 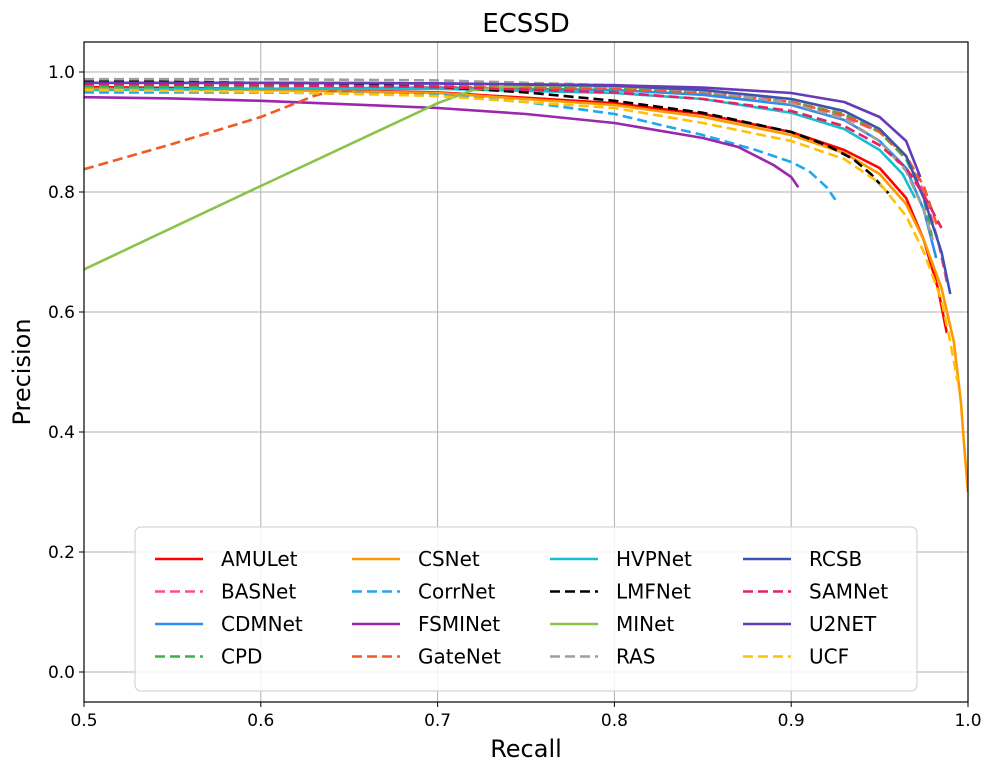 What do you see at coordinates (61, 193) in the screenshot?
I see `y-tick-label: 0.8` at bounding box center [61, 193].